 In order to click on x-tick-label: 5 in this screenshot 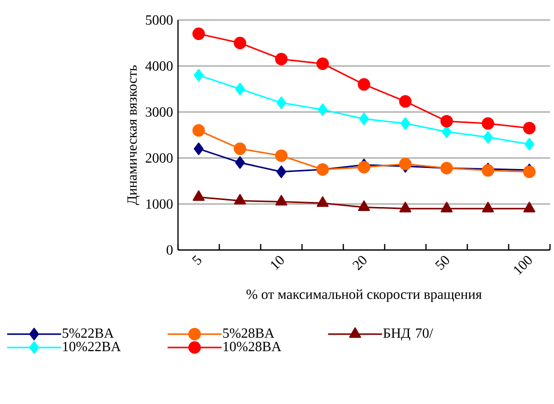, I will do `click(197, 260)`.